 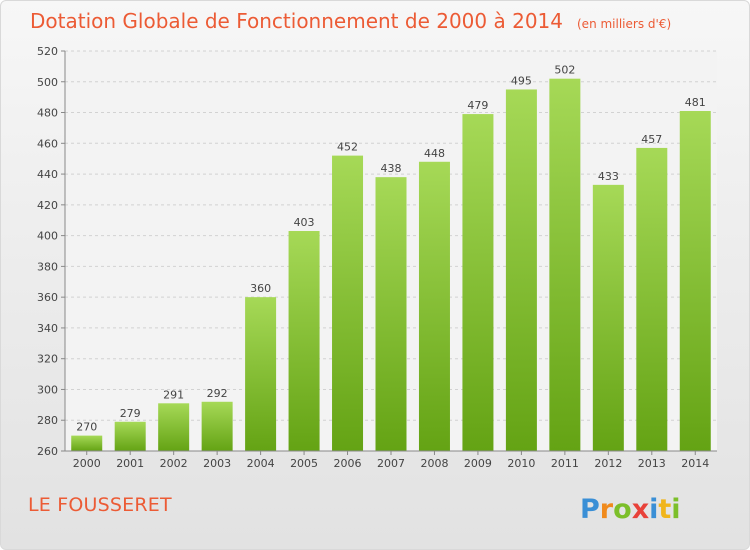 I want to click on y-tick-label: 440, so click(x=47, y=174).